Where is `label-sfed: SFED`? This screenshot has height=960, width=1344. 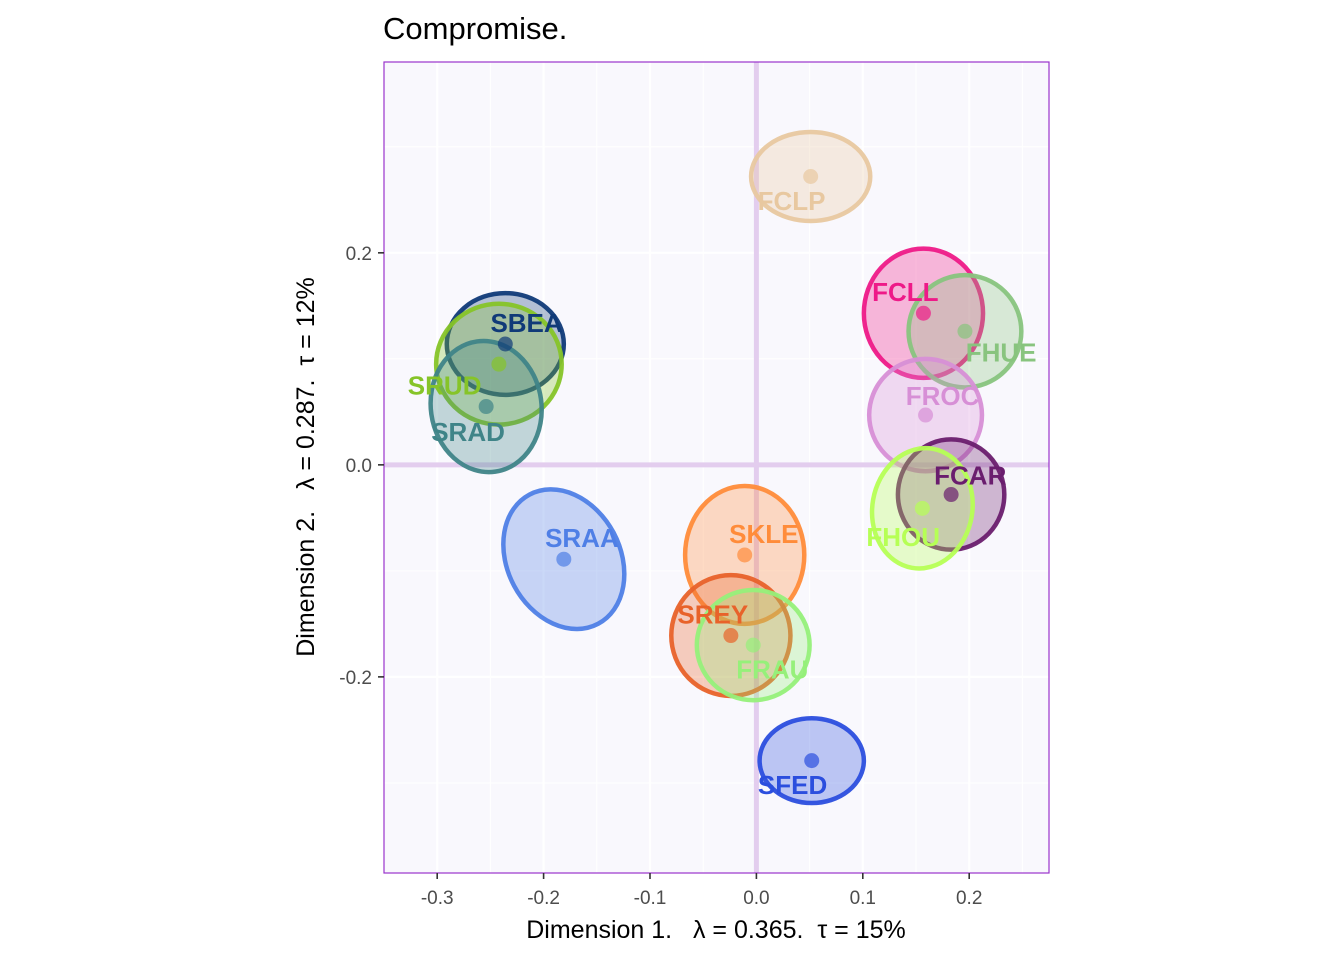
label-sfed: SFED is located at coordinates (792, 785).